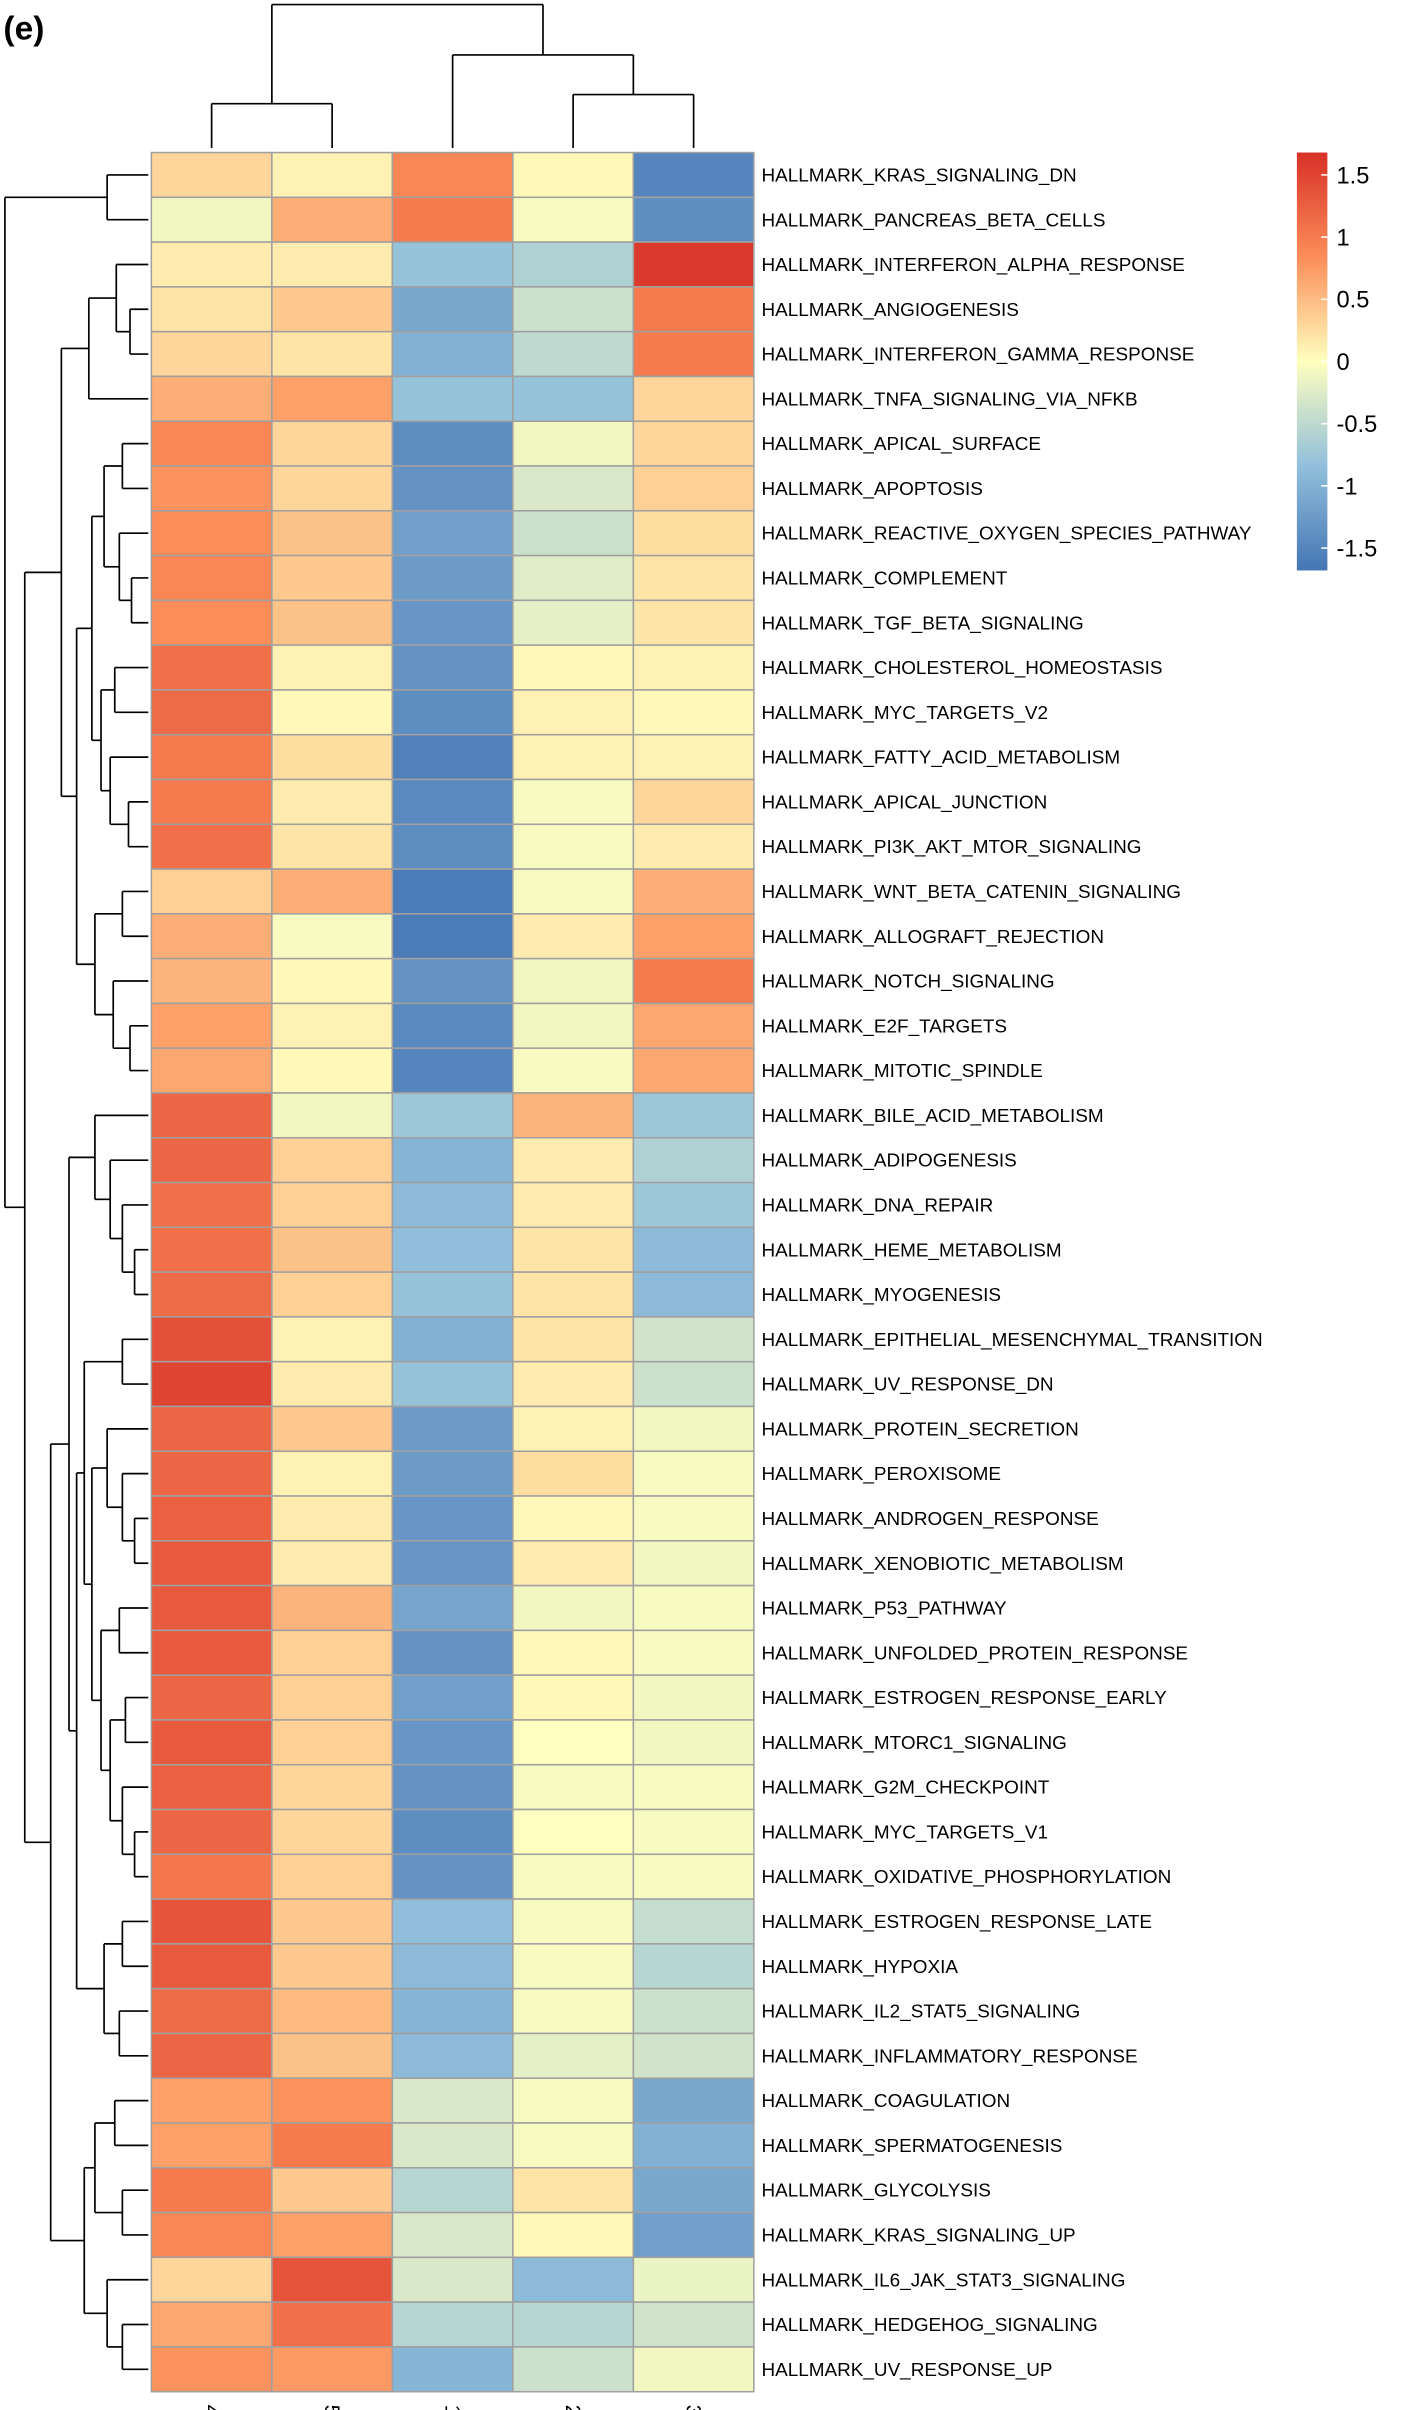 The width and height of the screenshot is (1404, 2410). Describe the element at coordinates (881, 1474) in the screenshot. I see `row-label: HALLMARK_PEROXISOME` at that location.